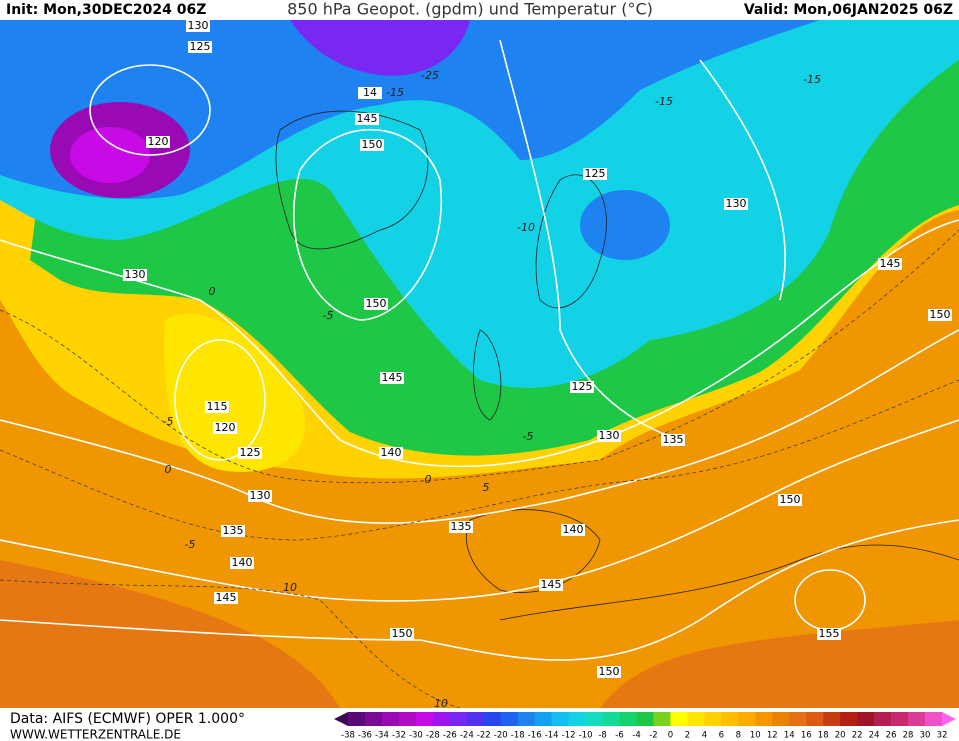  What do you see at coordinates (370, 92) in the screenshot?
I see `geopotential-label: 14` at bounding box center [370, 92].